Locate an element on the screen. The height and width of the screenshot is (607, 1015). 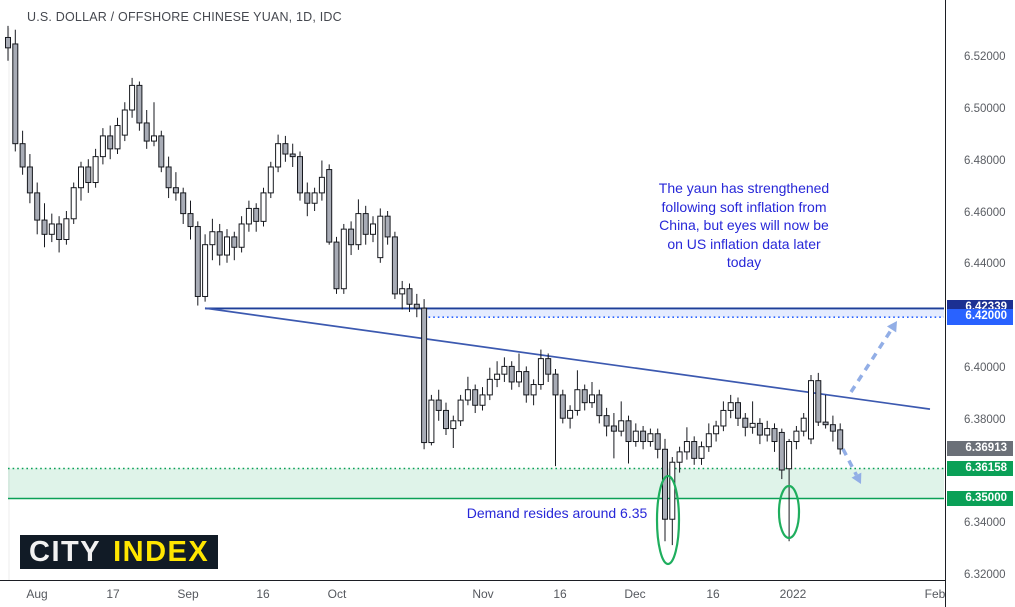
time-axis-label: Feb is located at coordinates (935, 594).